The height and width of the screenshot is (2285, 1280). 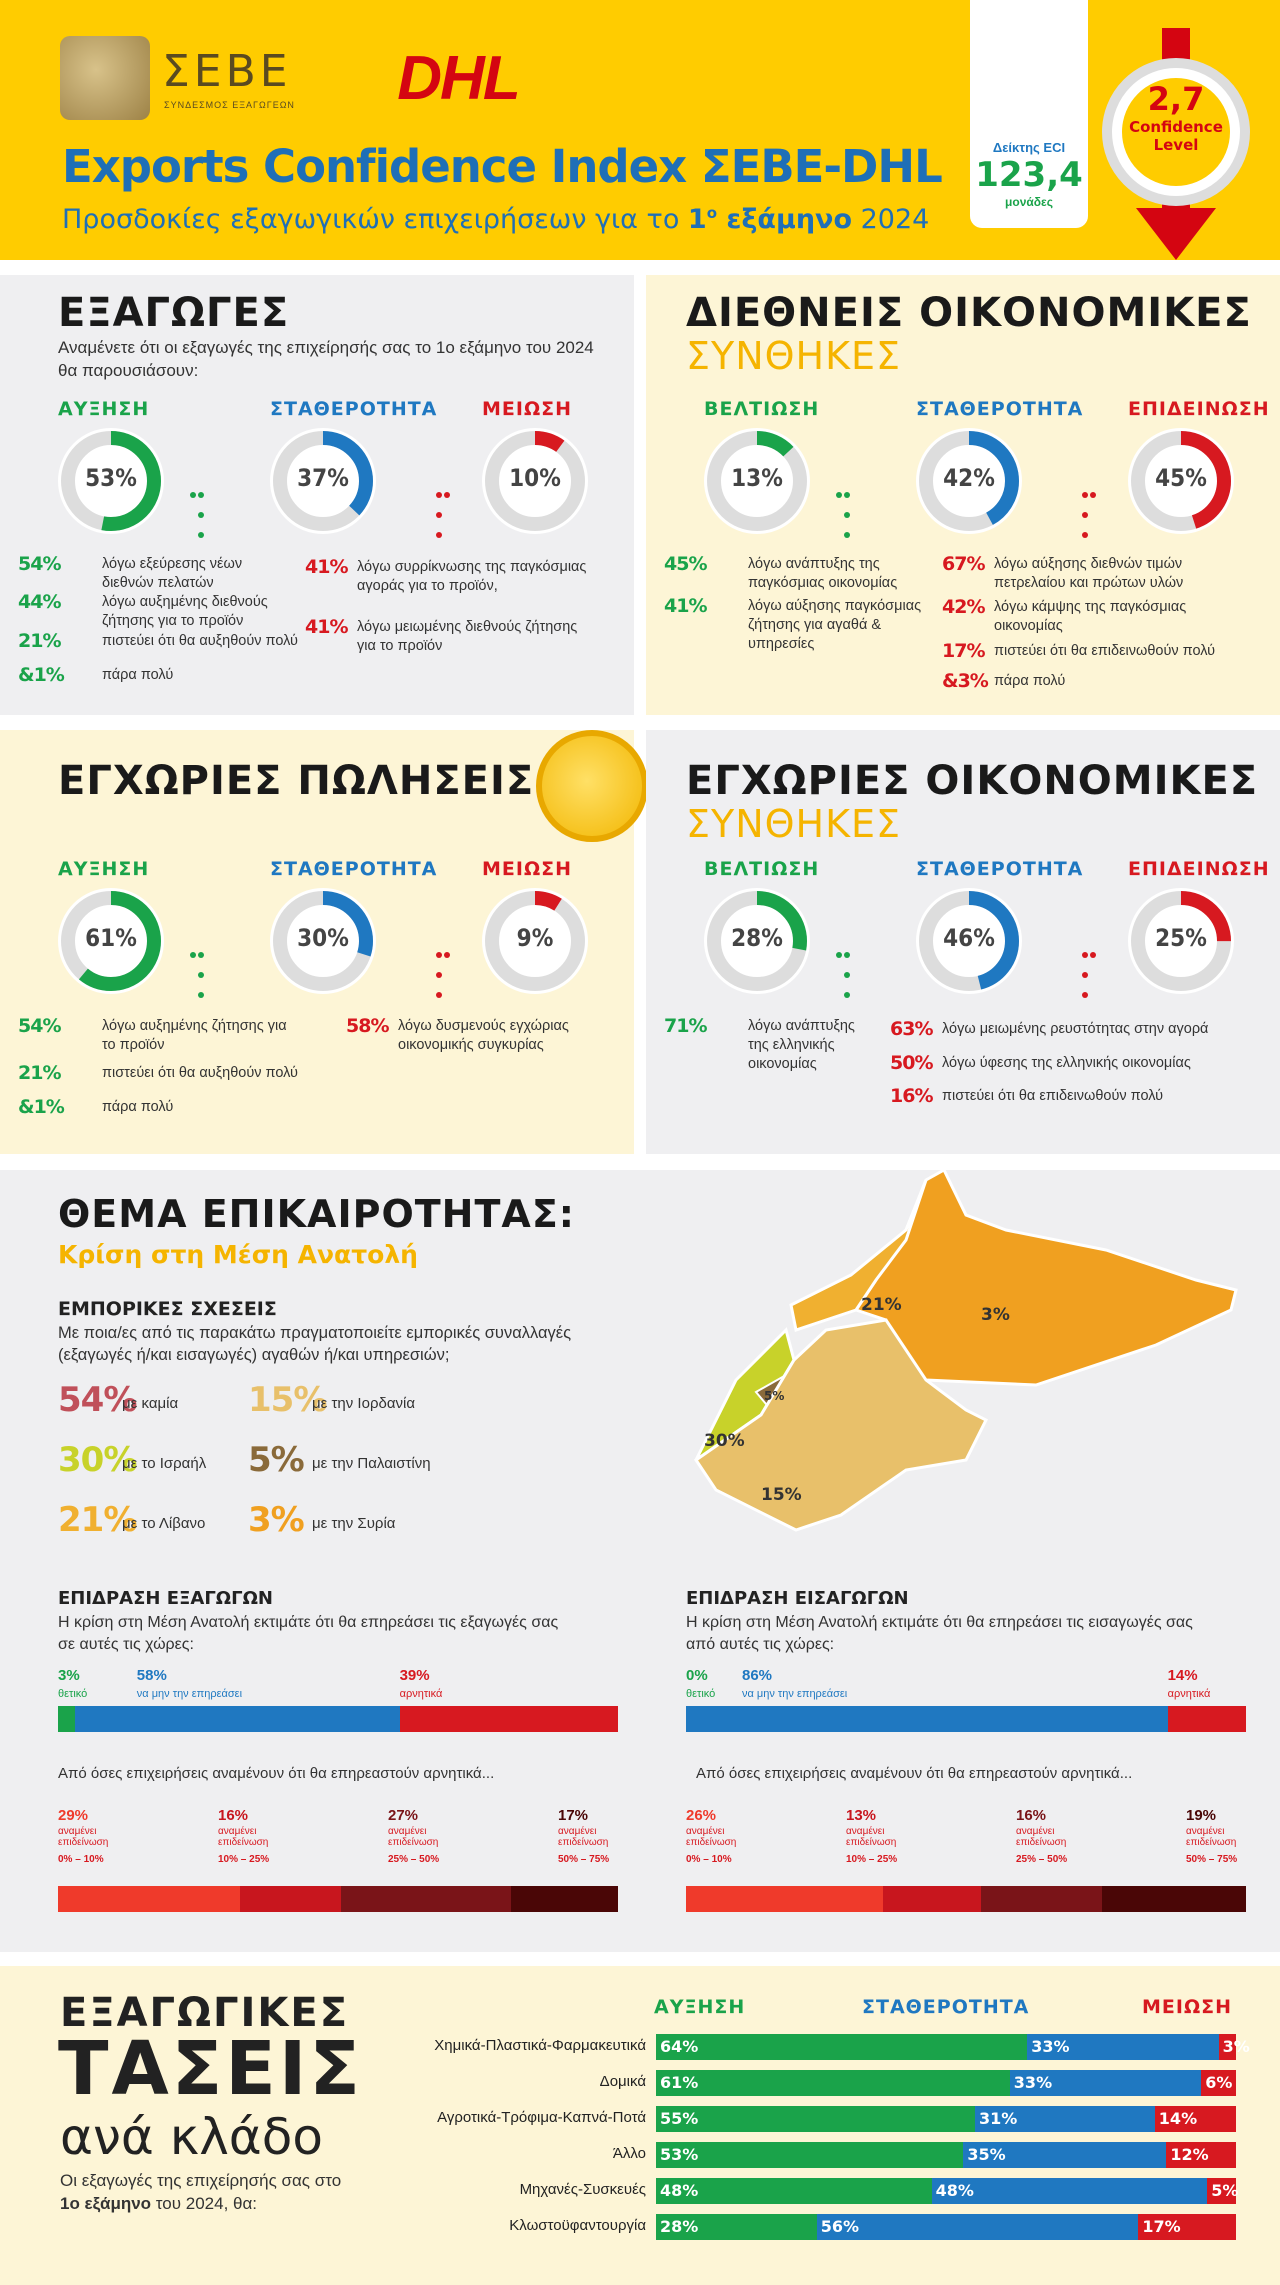 I want to click on page-title: Exports Confidence Index ΣΕΒΕ-DHL, so click(x=502, y=166).